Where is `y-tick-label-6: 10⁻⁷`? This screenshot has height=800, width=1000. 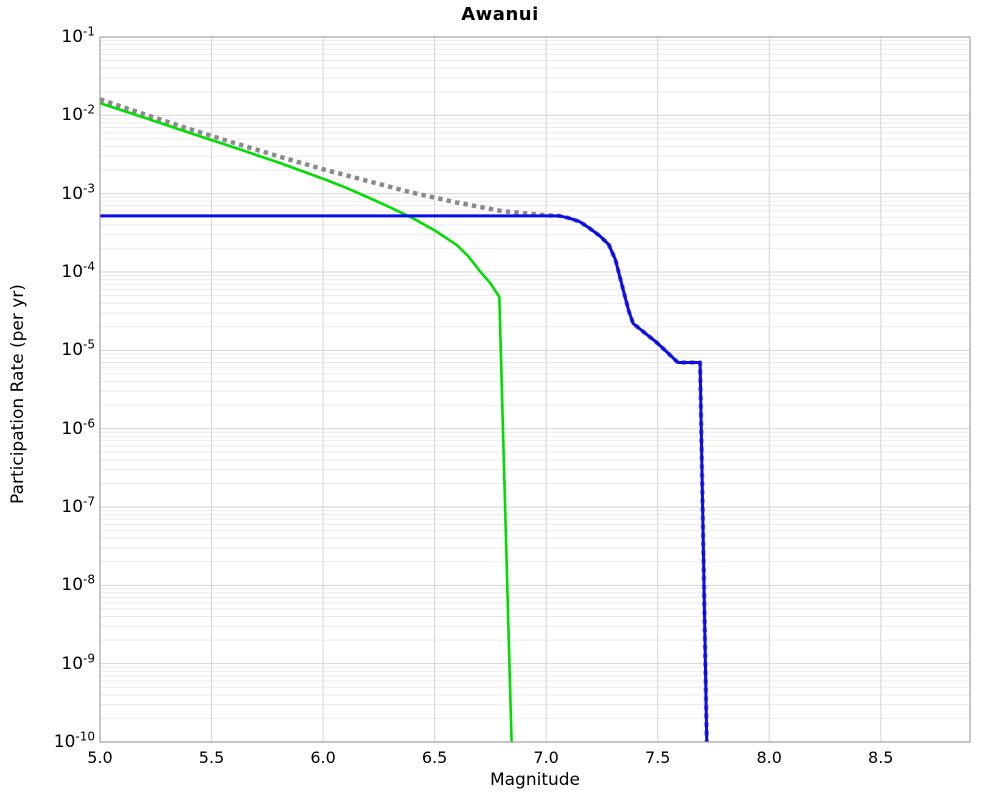 y-tick-label-6: 10⁻⁷ is located at coordinates (78, 505).